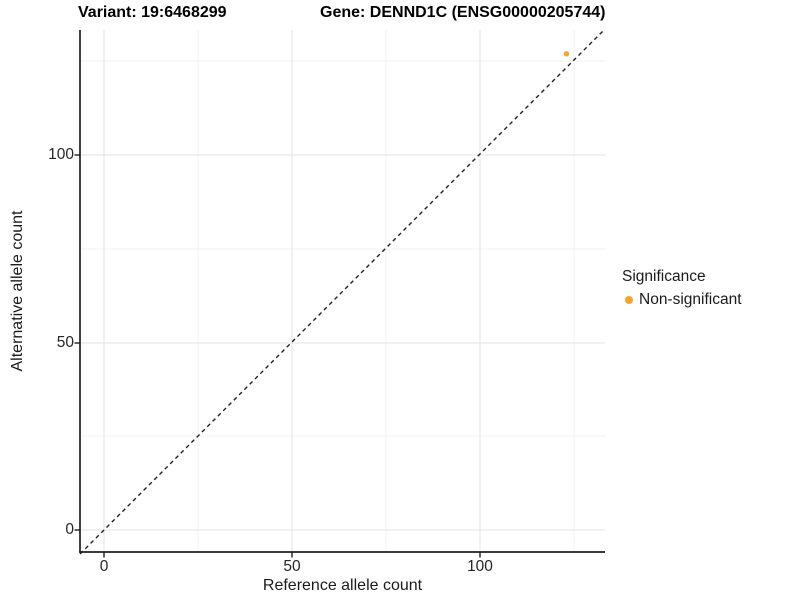  What do you see at coordinates (152, 12) in the screenshot?
I see `plot-title-variant: Variant: 19:6468299` at bounding box center [152, 12].